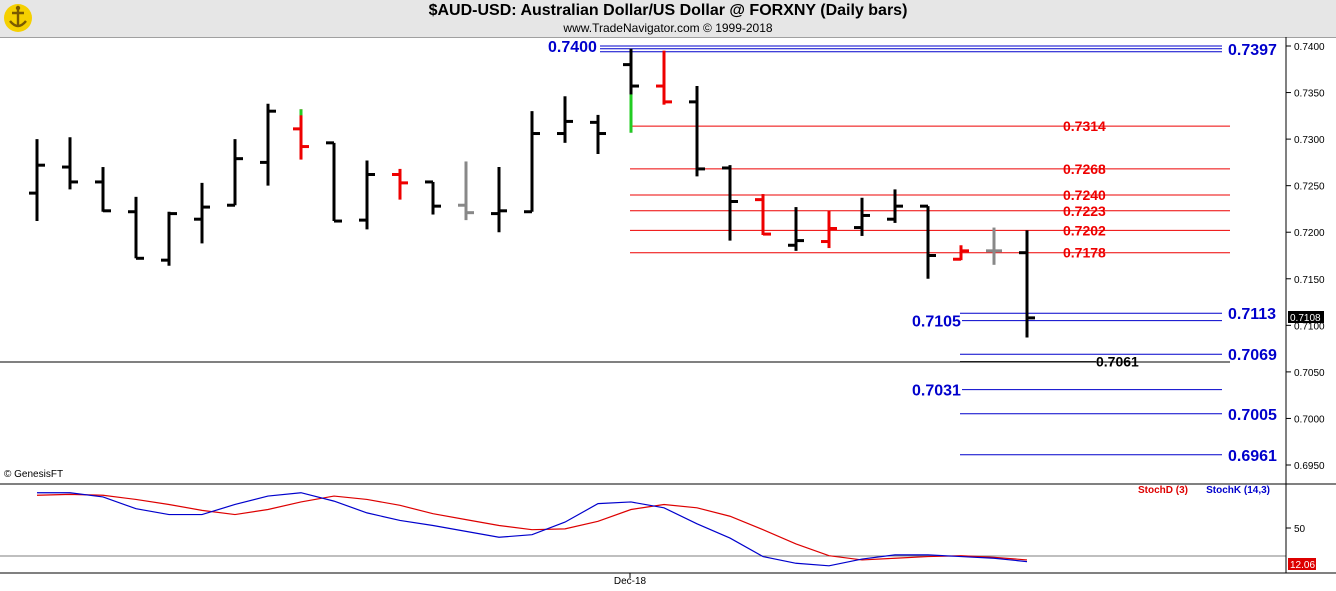  What do you see at coordinates (1252, 456) in the screenshot?
I see `projection-level-label-right: 0.6961` at bounding box center [1252, 456].